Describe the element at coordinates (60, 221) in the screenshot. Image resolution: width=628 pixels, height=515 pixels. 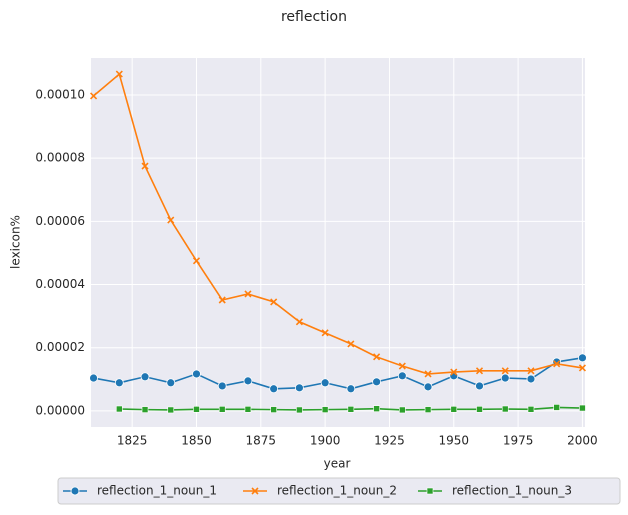
I see `y-tick-label: 0.00006` at that location.